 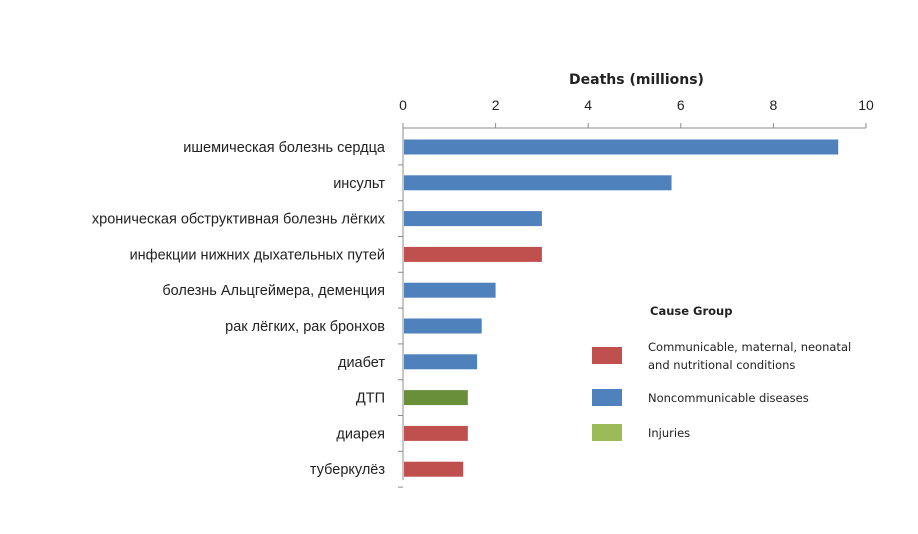 What do you see at coordinates (749, 347) in the screenshot?
I see `legend-label: Communicable, maternal, neonatal` at bounding box center [749, 347].